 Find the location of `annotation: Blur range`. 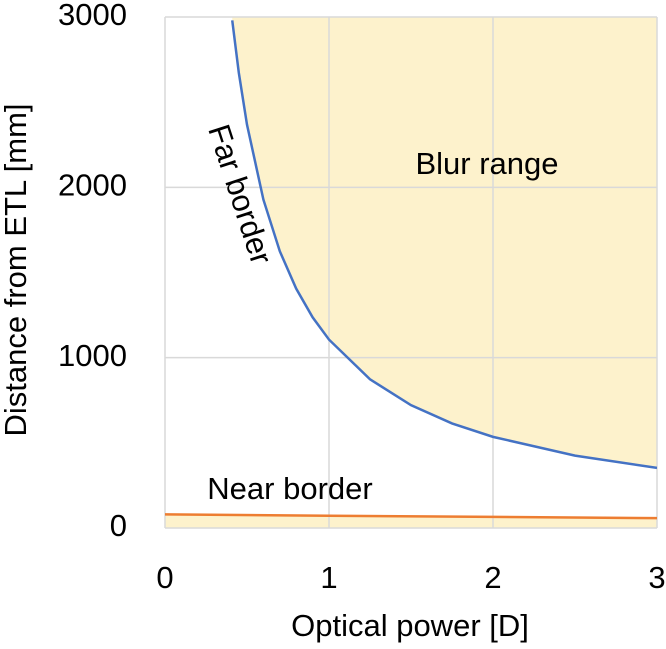

annotation: Blur range is located at coordinates (486, 163).